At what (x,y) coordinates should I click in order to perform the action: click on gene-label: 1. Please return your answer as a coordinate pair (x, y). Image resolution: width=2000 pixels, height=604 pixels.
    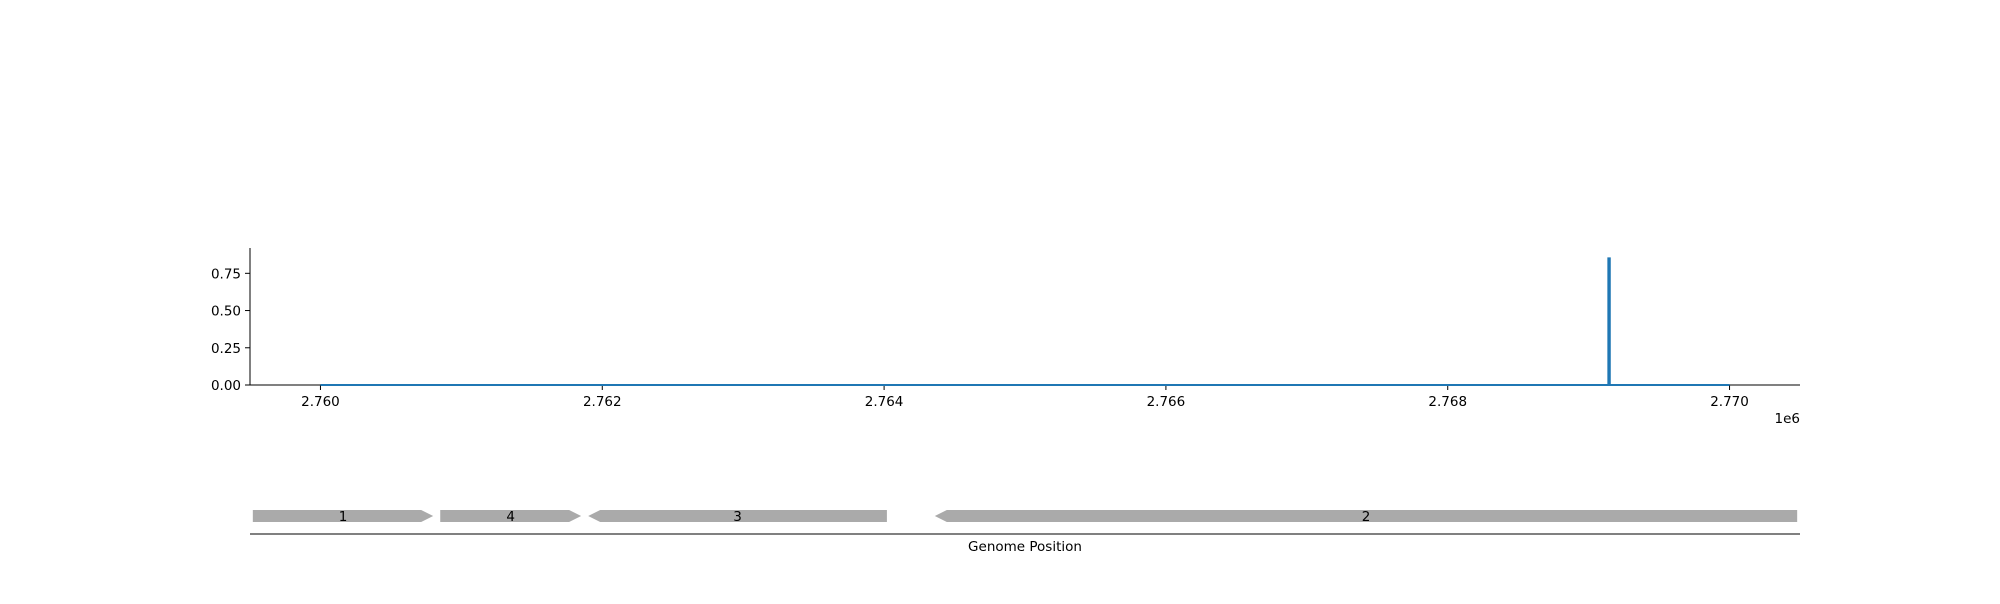
    Looking at the image, I should click on (343, 517).